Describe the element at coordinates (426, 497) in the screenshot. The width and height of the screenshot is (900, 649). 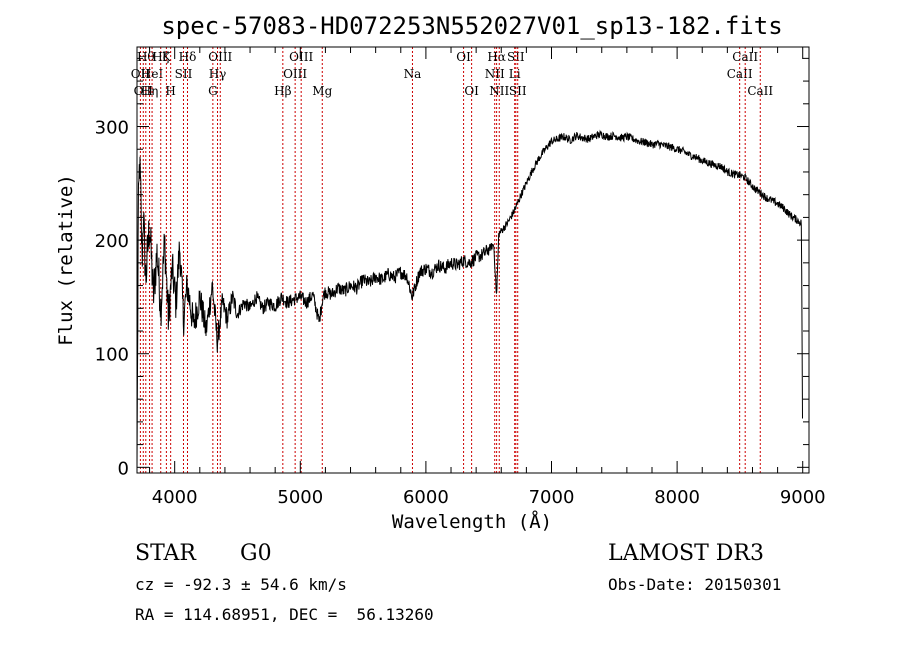
I see `x-tick-label: 6000` at that location.